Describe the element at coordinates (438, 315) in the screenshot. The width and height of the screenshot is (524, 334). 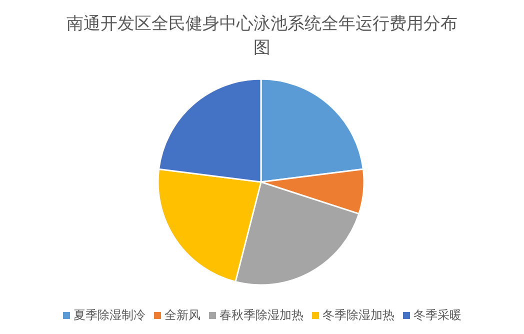
I see `legend-label: 冬季采暖` at that location.